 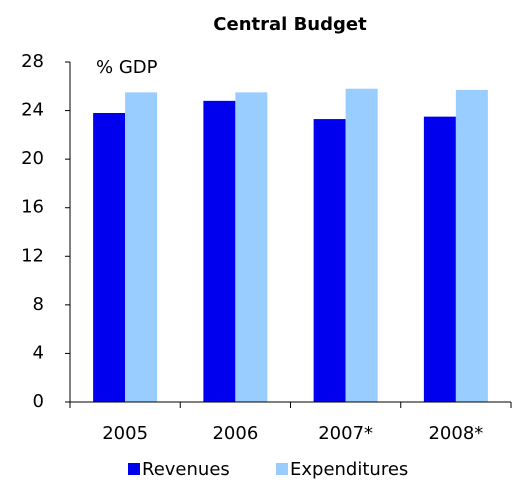 I want to click on x-tick-label: 2006, so click(x=235, y=433).